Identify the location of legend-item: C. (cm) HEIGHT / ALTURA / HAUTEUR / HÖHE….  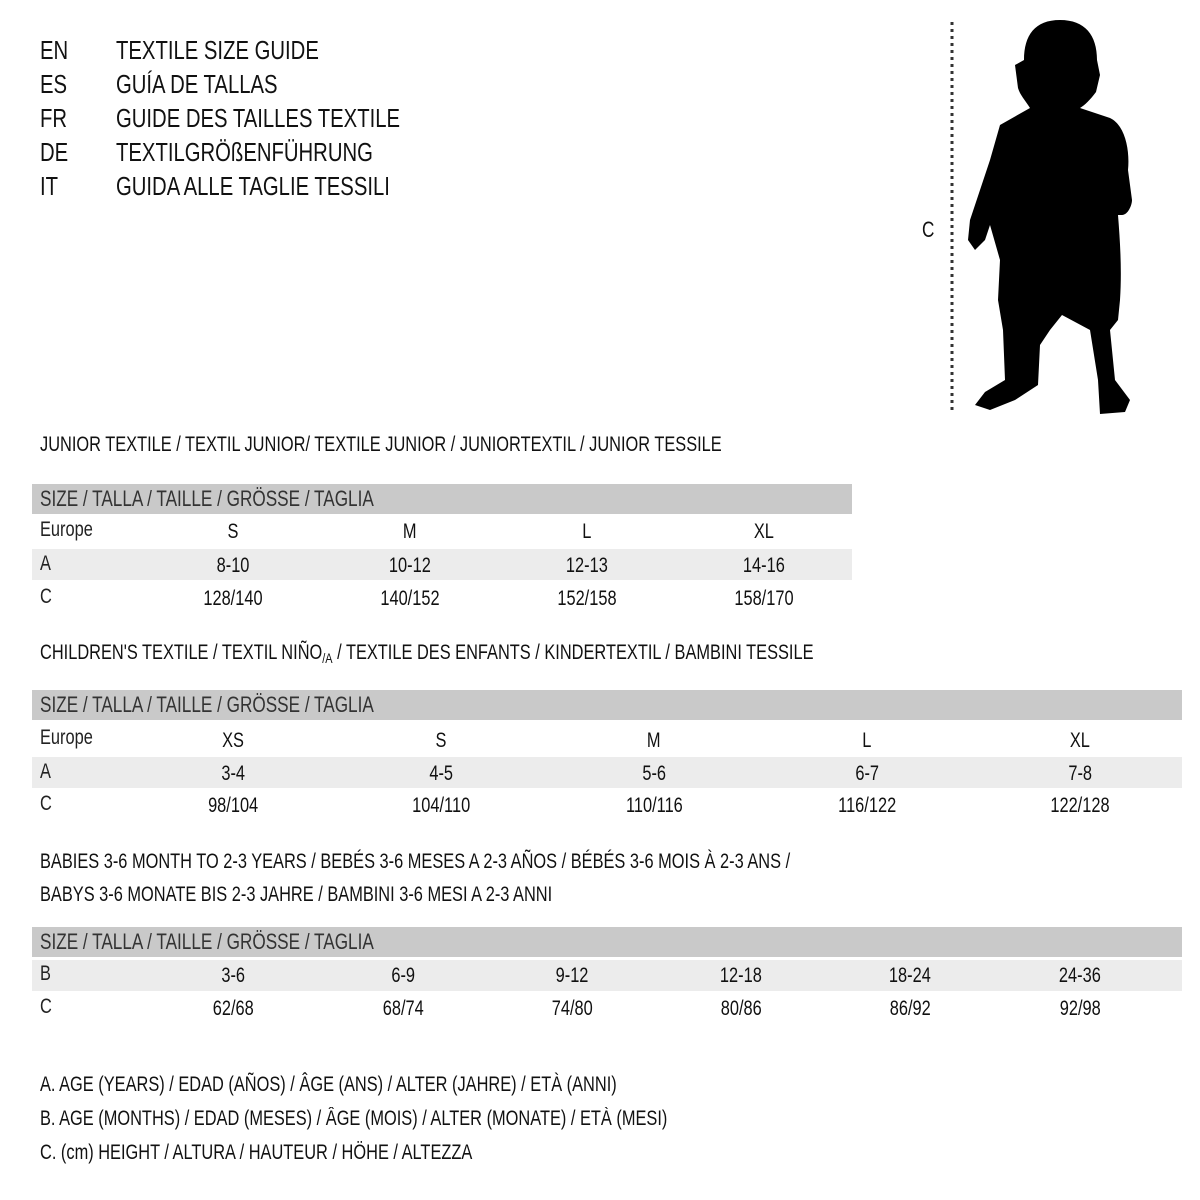
(256, 1152).